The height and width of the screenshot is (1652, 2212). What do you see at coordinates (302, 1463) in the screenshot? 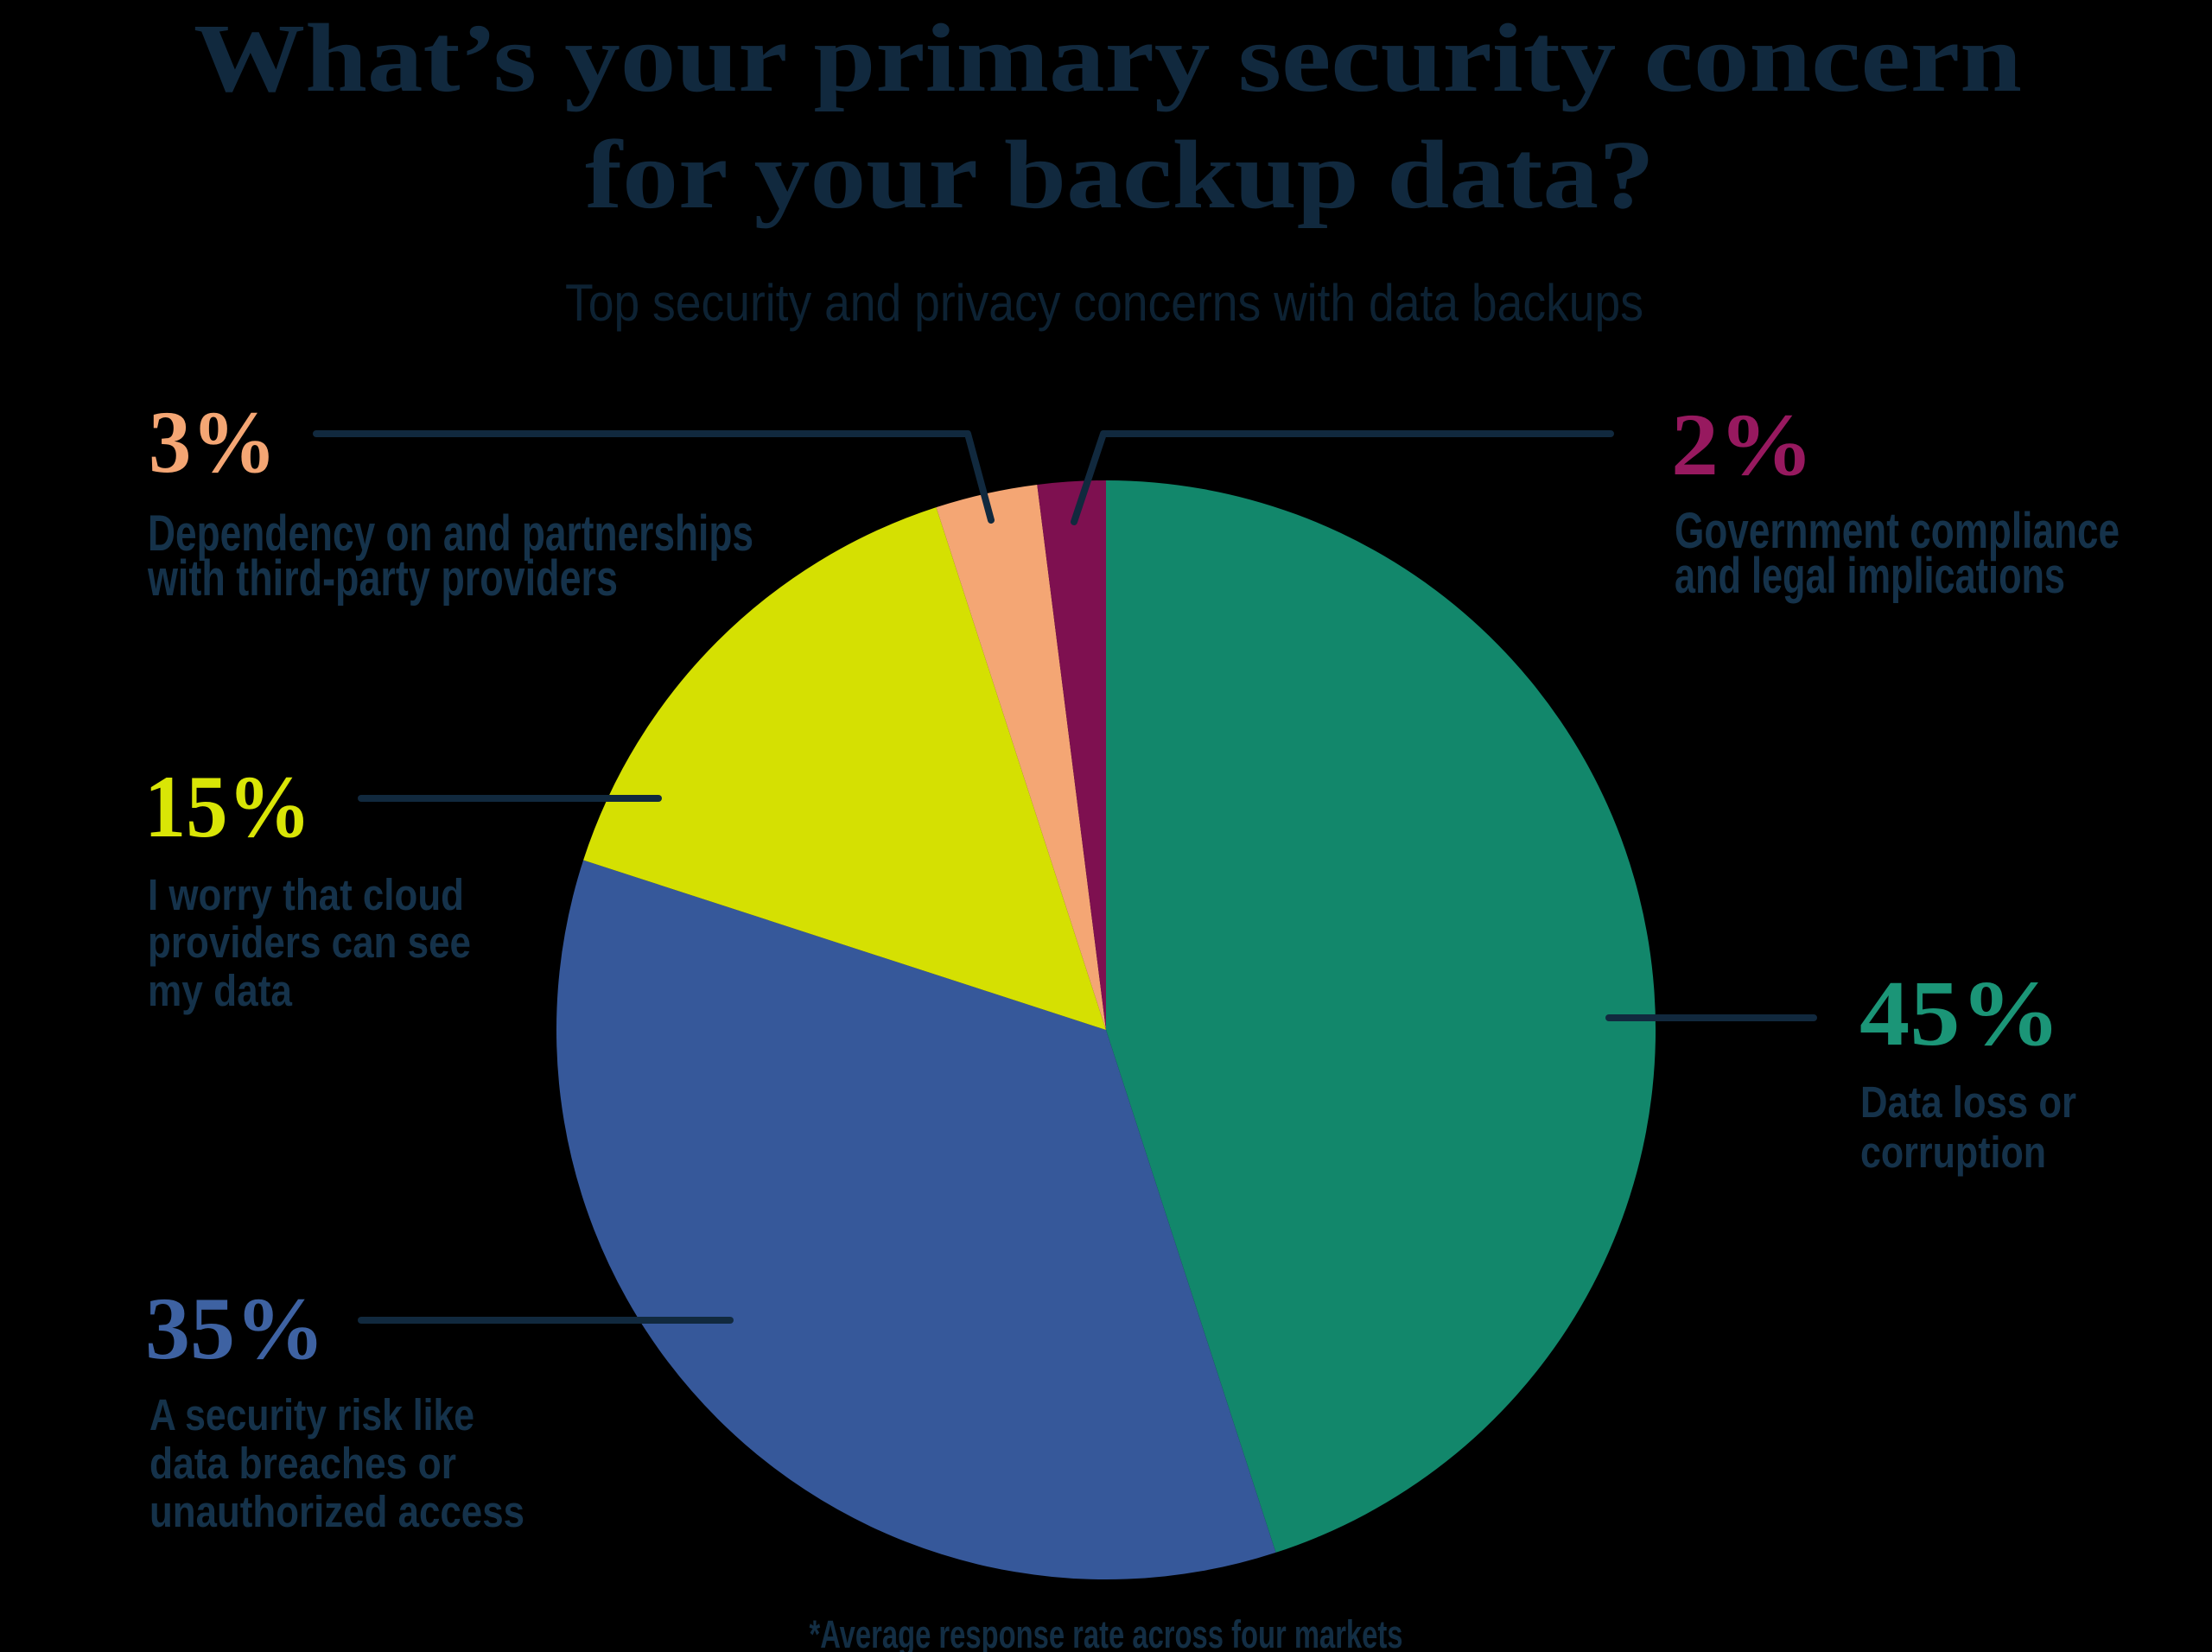
I see `svg-text: data breaches or` at bounding box center [302, 1463].